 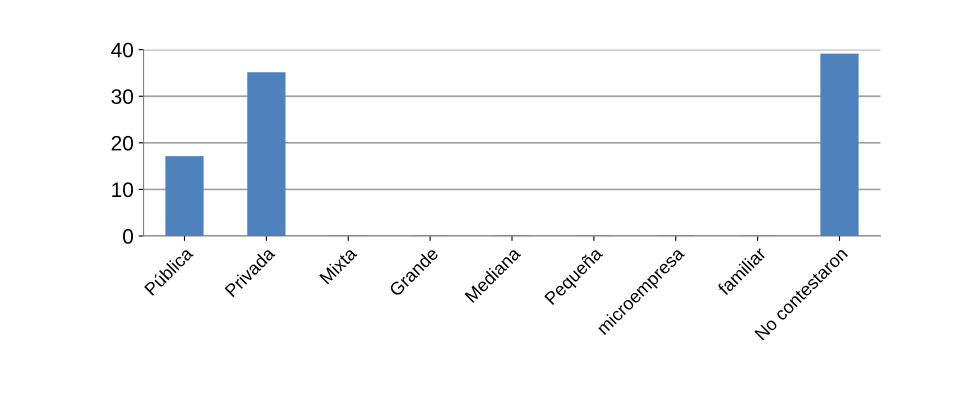 What do you see at coordinates (122, 96) in the screenshot?
I see `y-tick-label: 30` at bounding box center [122, 96].